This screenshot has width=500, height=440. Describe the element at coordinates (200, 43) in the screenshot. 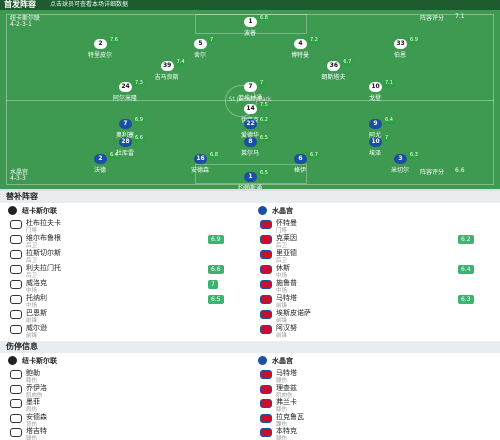

I see `player-shirt: 5` at that location.